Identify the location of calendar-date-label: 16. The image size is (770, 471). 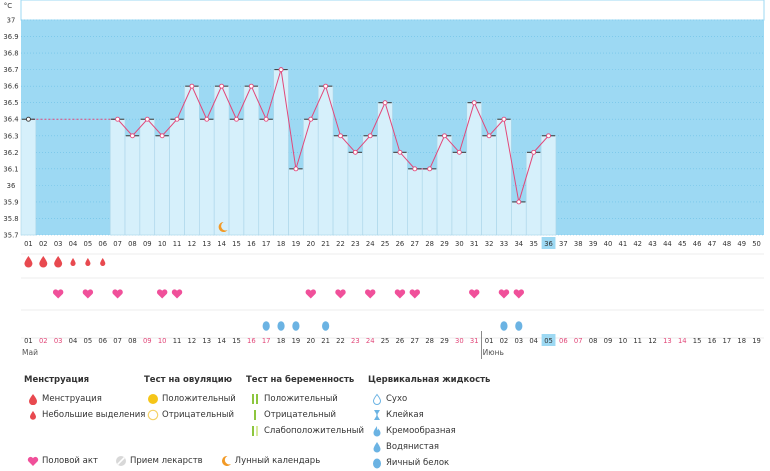
(251, 341).